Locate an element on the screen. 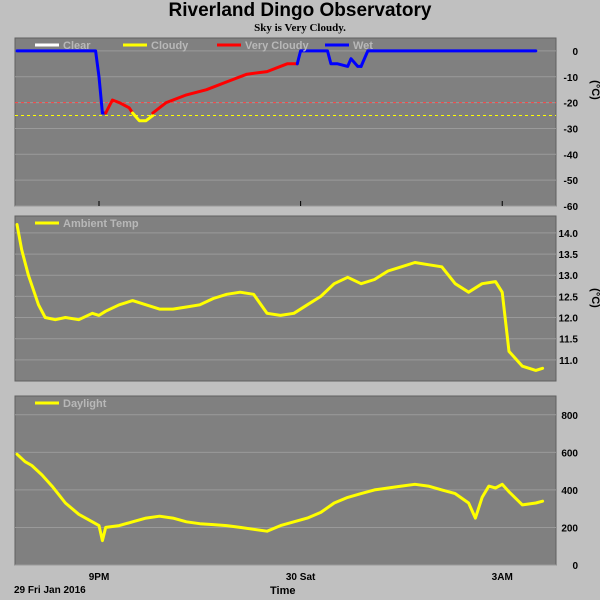 The image size is (600, 600). daylight-y-tick-label: 400 is located at coordinates (569, 491).